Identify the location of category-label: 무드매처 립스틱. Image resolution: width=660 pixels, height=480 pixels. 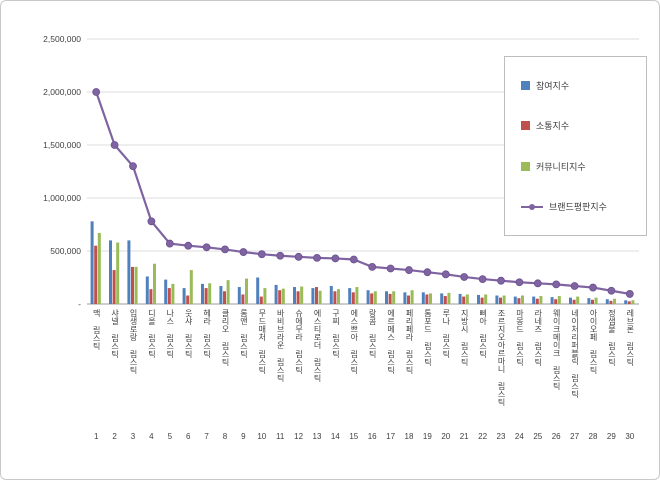
(262, 341).